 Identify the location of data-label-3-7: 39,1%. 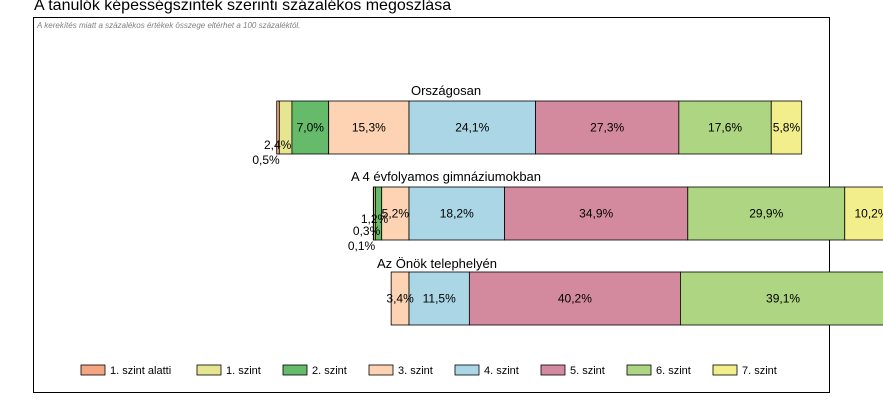
(783, 299).